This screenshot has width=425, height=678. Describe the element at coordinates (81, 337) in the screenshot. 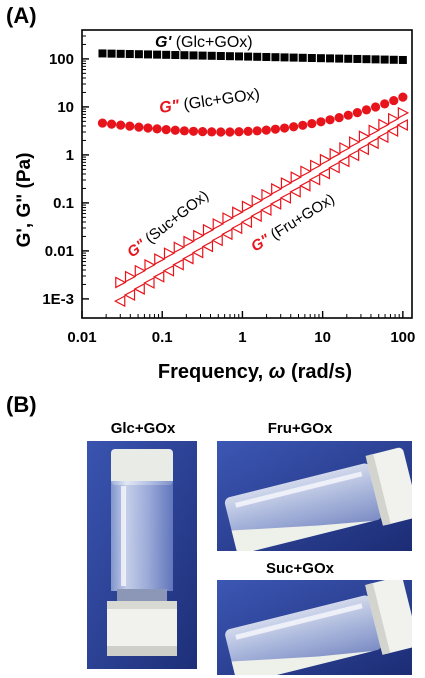

I see `x-tick-label: 0.01` at that location.